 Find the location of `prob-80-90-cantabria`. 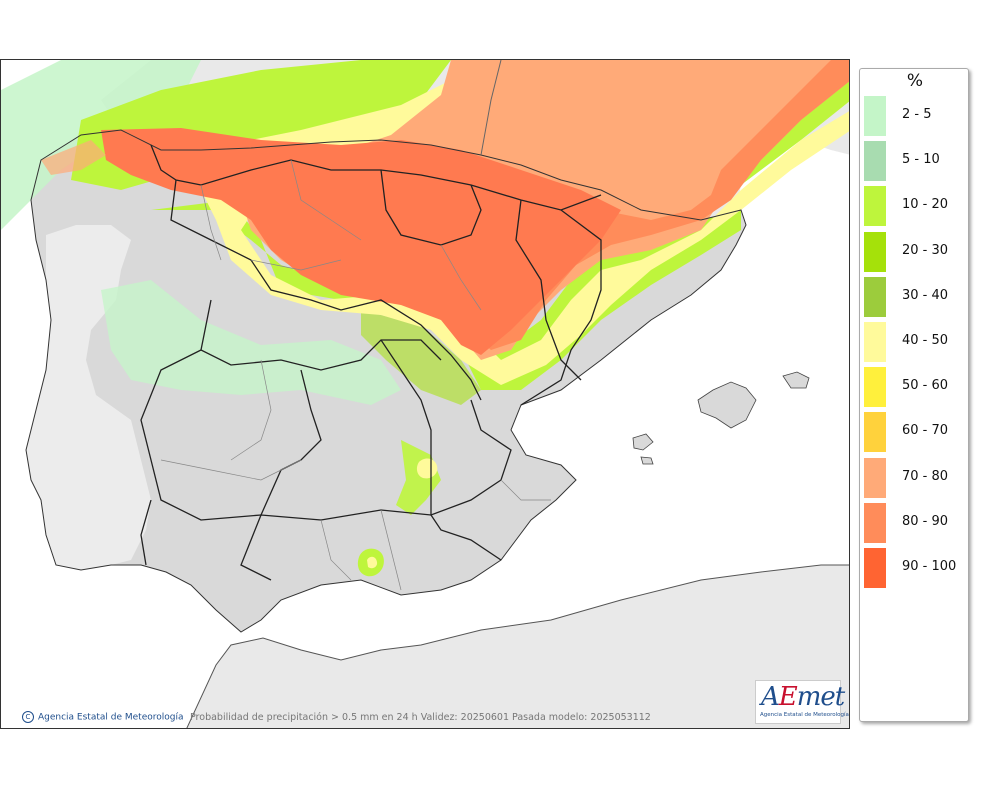

prob-80-90-cantabria is located at coordinates (361, 241).